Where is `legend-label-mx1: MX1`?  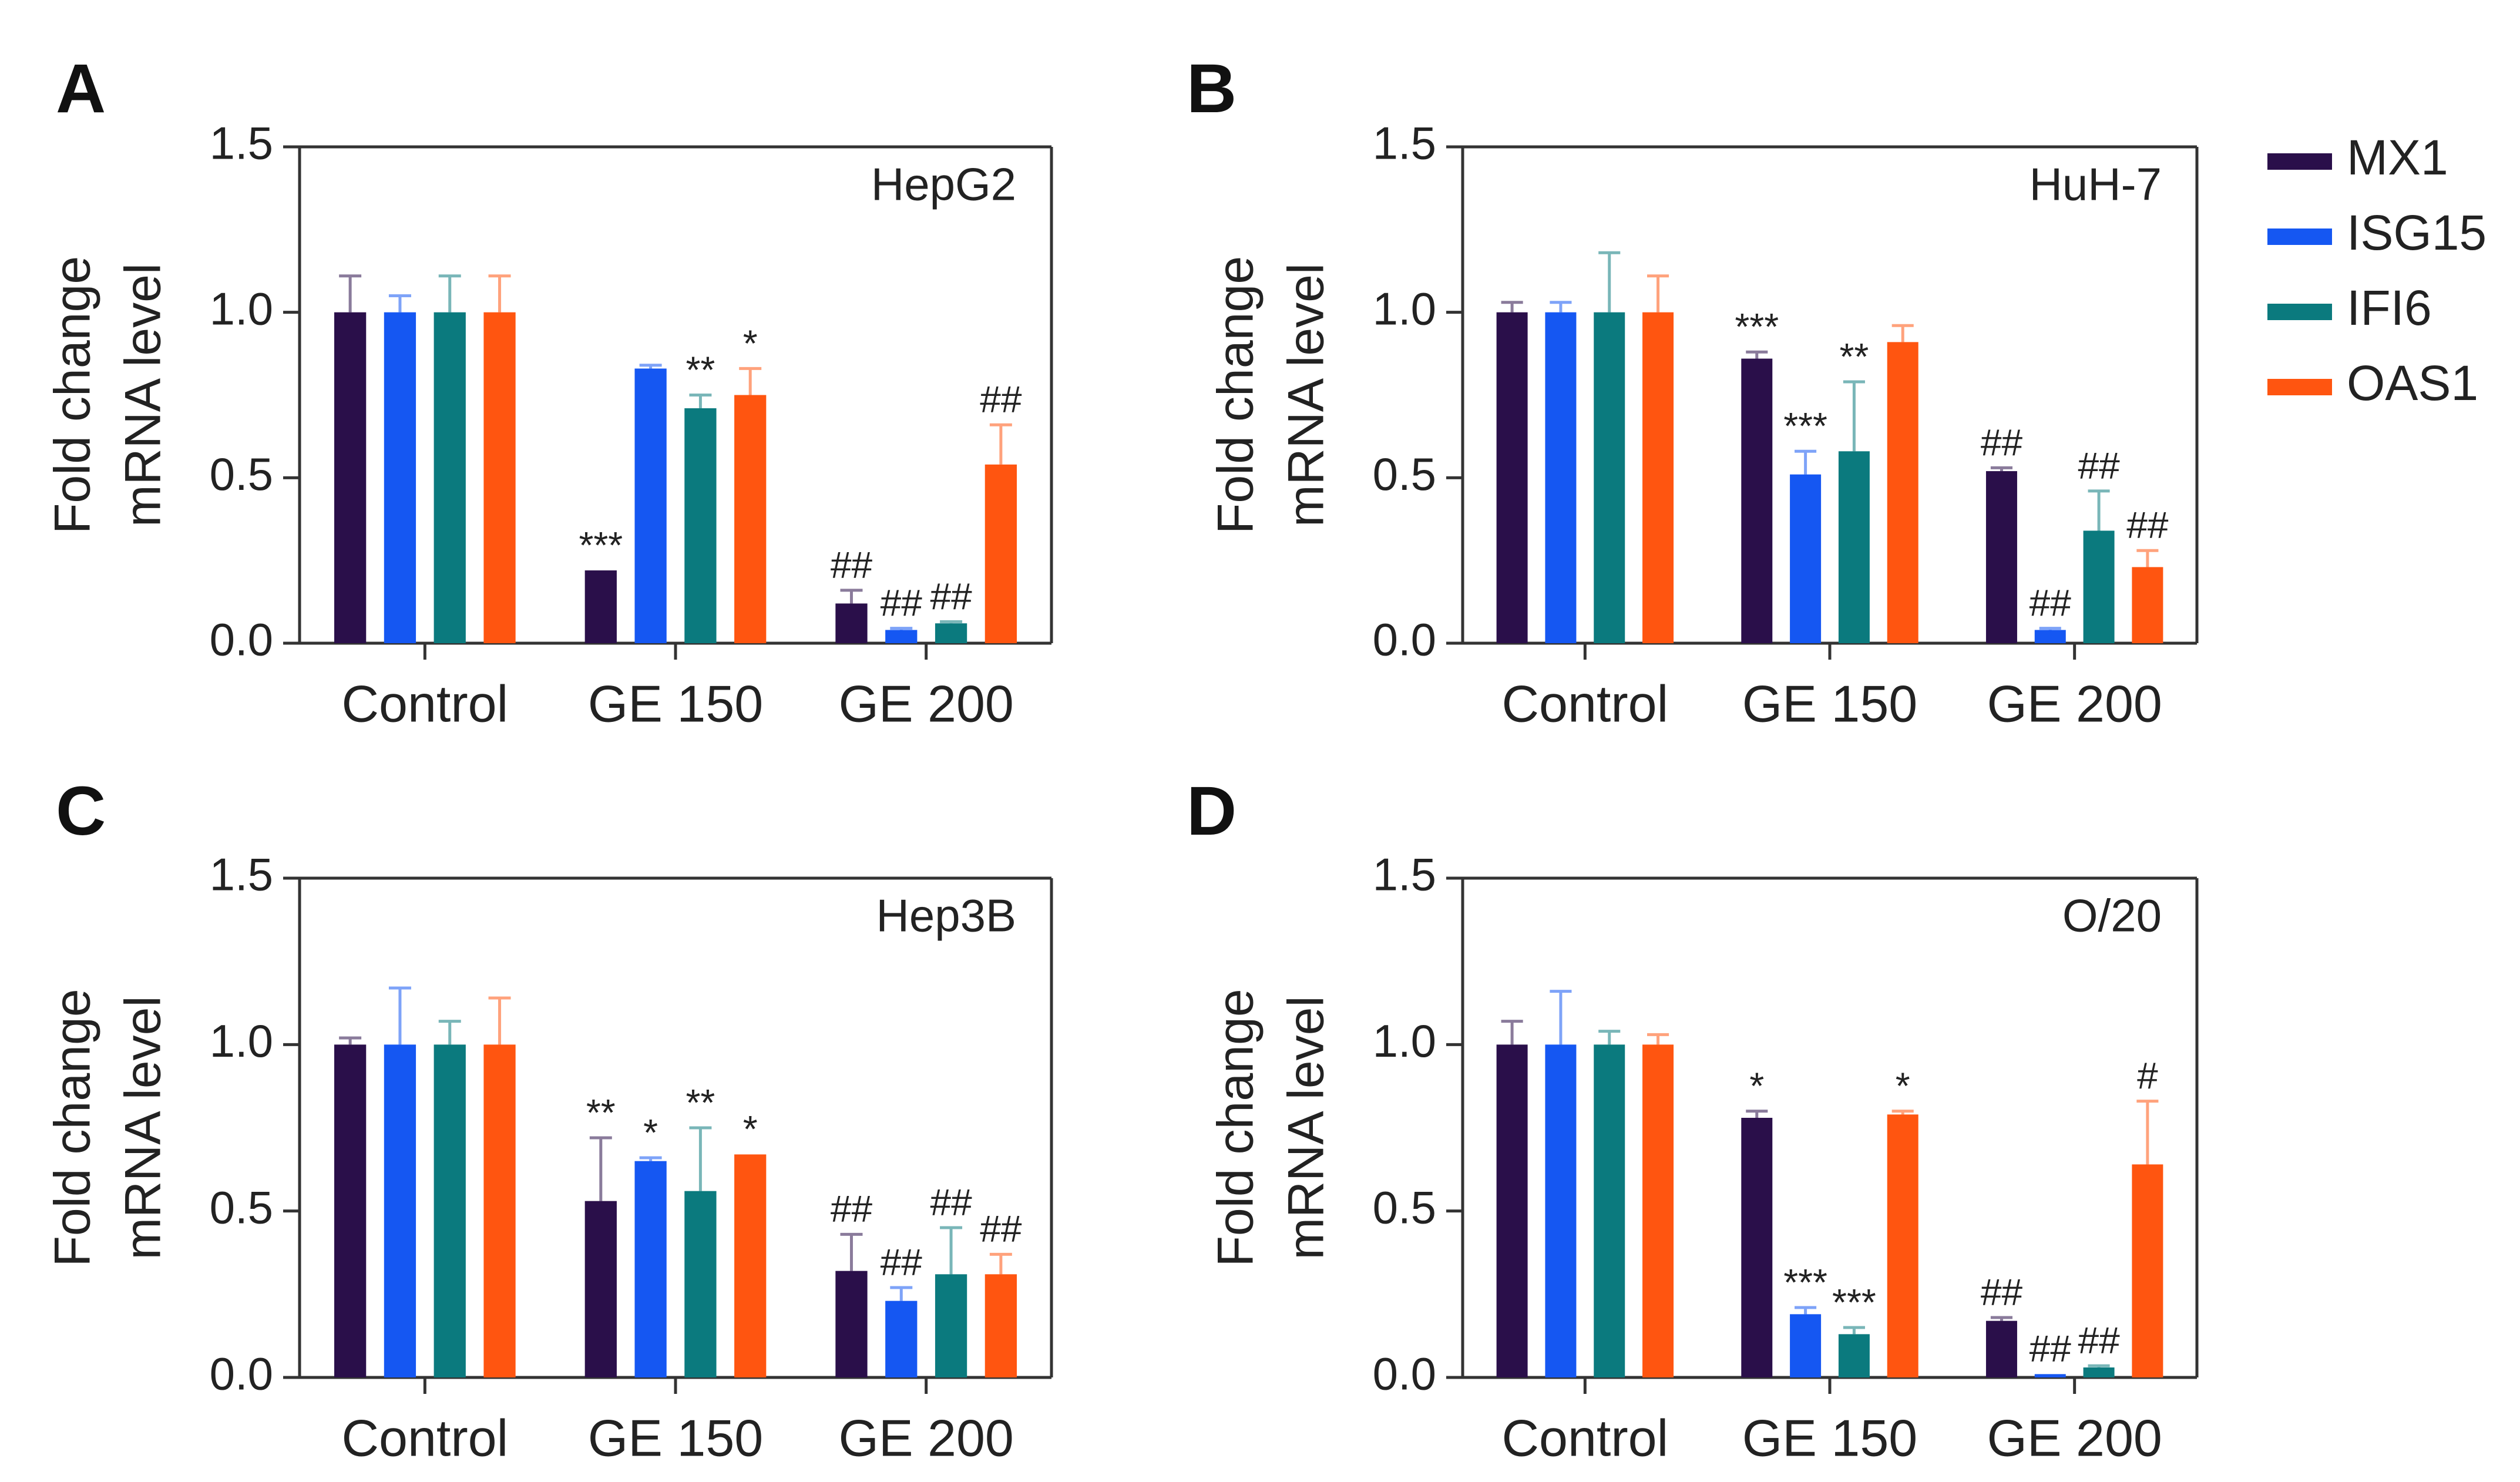 legend-label-mx1: MX1 is located at coordinates (2397, 157).